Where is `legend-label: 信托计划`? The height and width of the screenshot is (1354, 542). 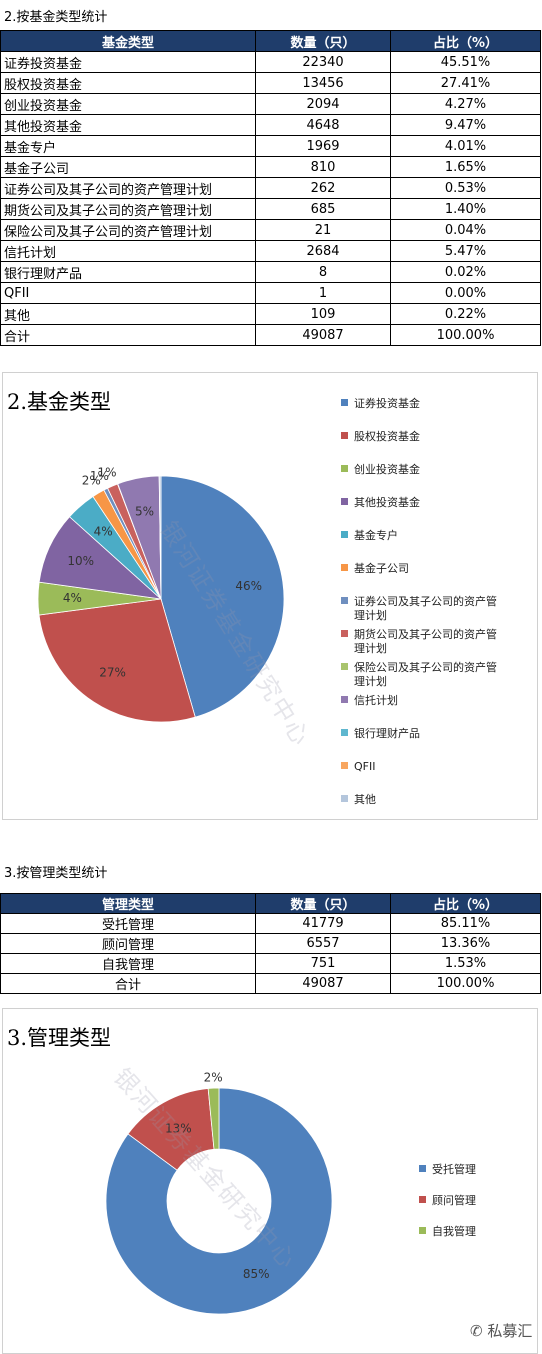 legend-label: 信托计划 is located at coordinates (376, 700).